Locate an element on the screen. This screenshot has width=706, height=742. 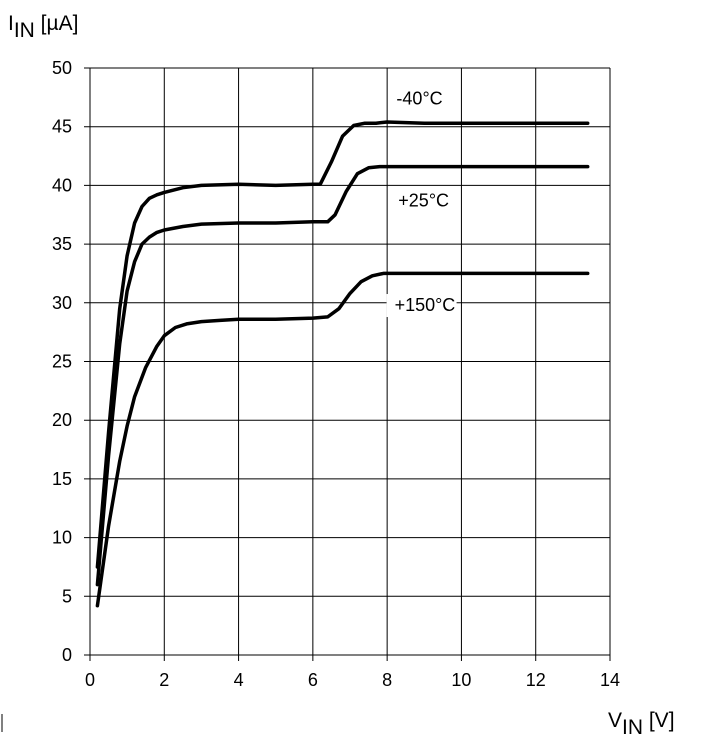
x-tick-label: 6 is located at coordinates (313, 680).